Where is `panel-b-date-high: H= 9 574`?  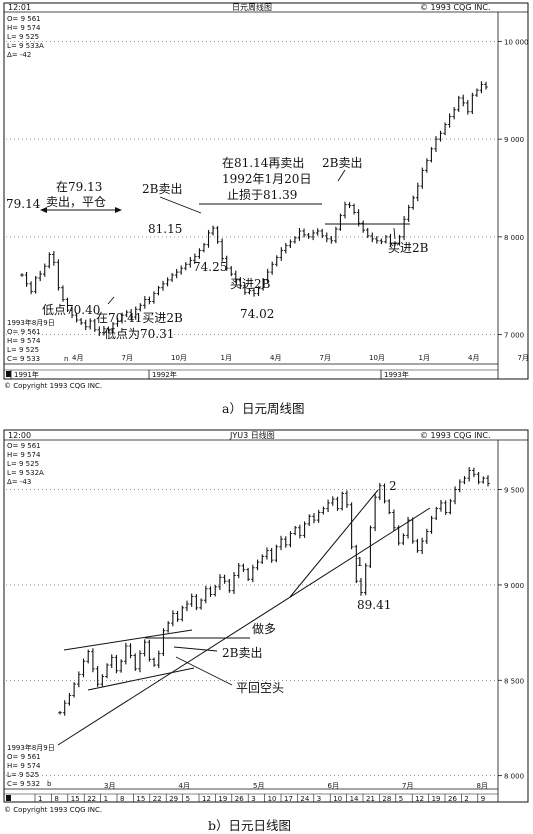 panel-b-date-high: H= 9 574 is located at coordinates (24, 766).